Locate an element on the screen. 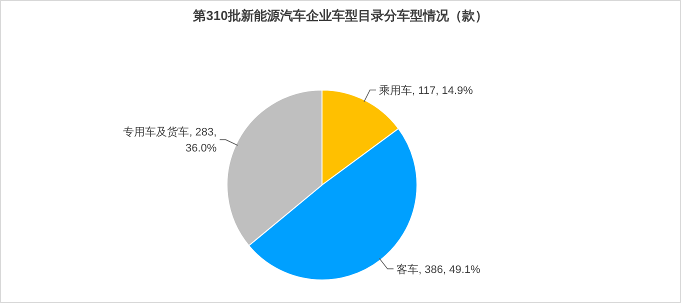 The height and width of the screenshot is (303, 681). slice-label: 专用车及货车, 283, 36.0% is located at coordinates (170, 140).